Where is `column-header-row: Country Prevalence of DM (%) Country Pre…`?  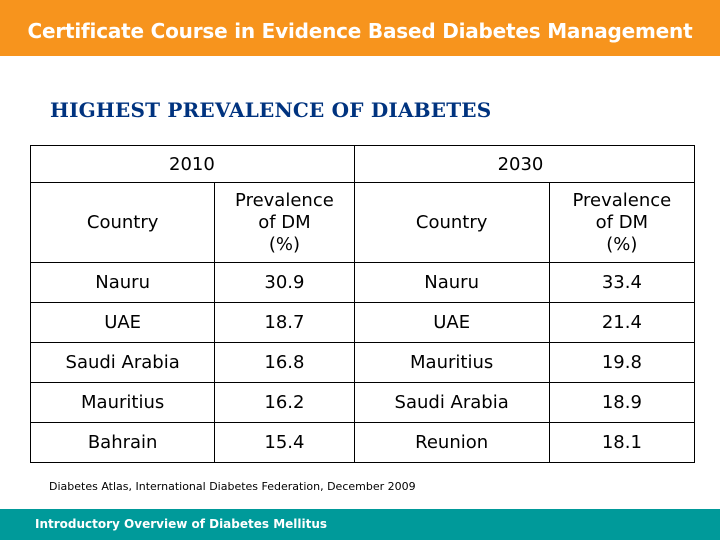
column-header-row: Country Prevalence of DM (%) Country Pre… is located at coordinates (362, 222).